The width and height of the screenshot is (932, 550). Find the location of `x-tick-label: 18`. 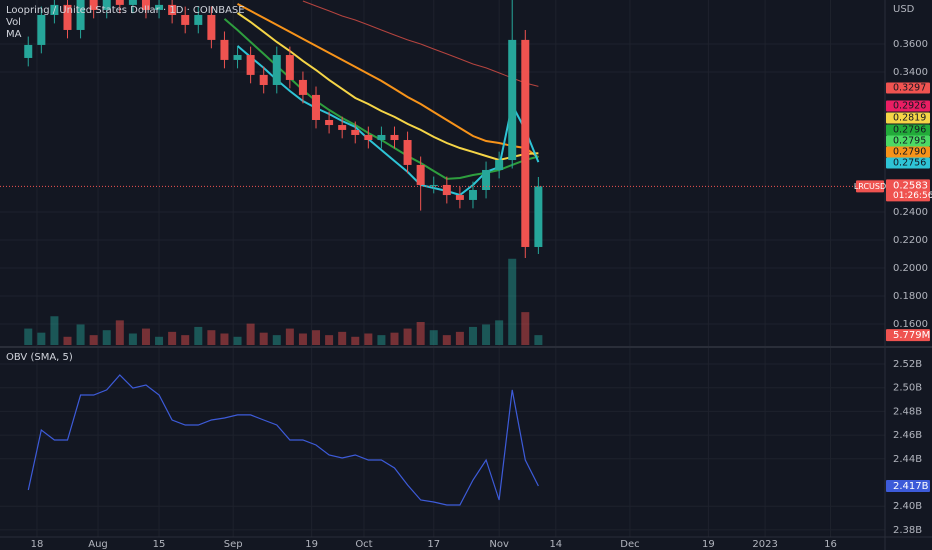

x-tick-label: 18 is located at coordinates (37, 544).